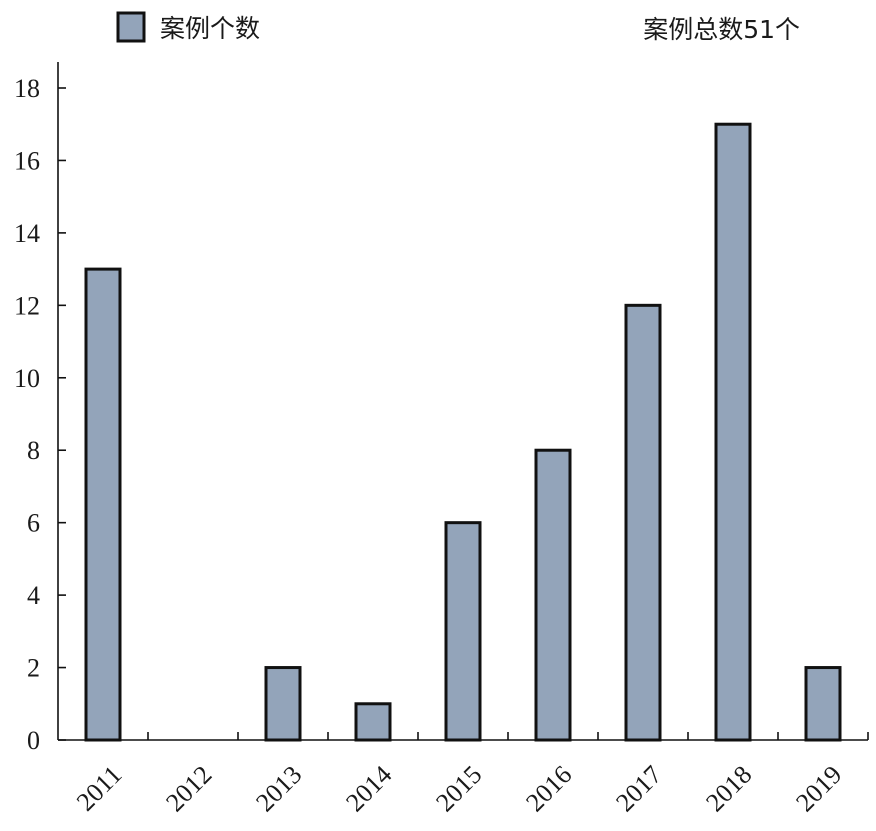 This screenshot has height=831, width=876. What do you see at coordinates (721, 29) in the screenshot?
I see `total-annotation: 案例总数51个` at bounding box center [721, 29].